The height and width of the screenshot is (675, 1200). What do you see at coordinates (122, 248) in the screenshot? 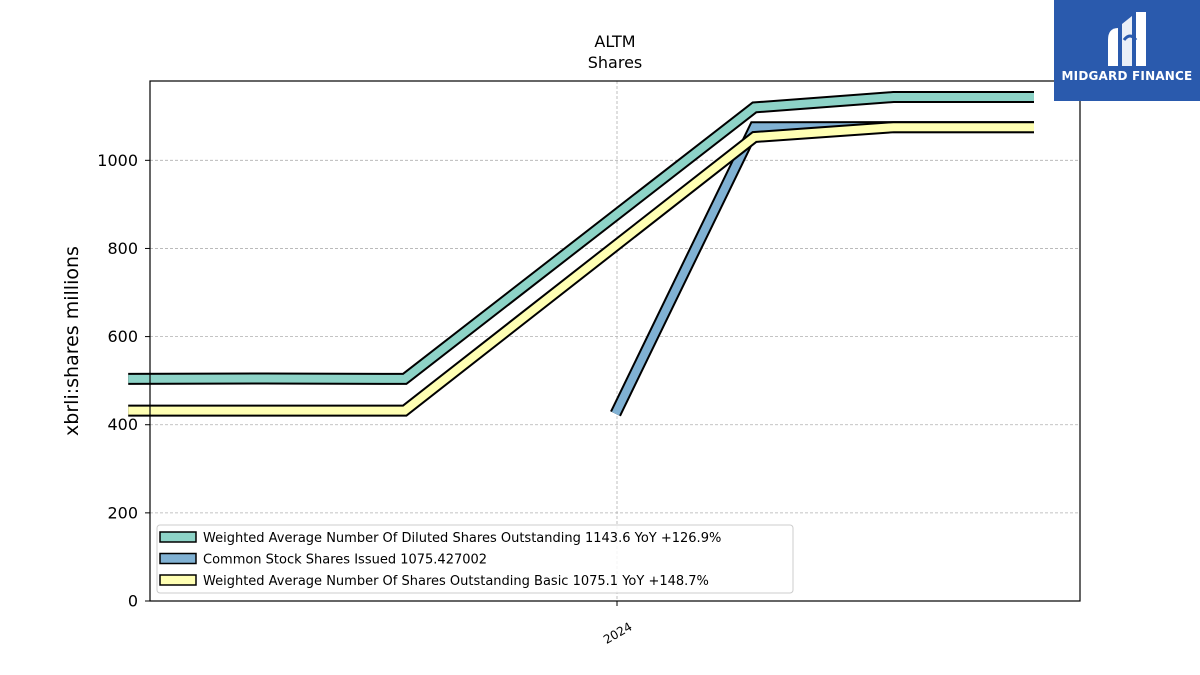
I see `y-tick-label: 800` at bounding box center [122, 248].